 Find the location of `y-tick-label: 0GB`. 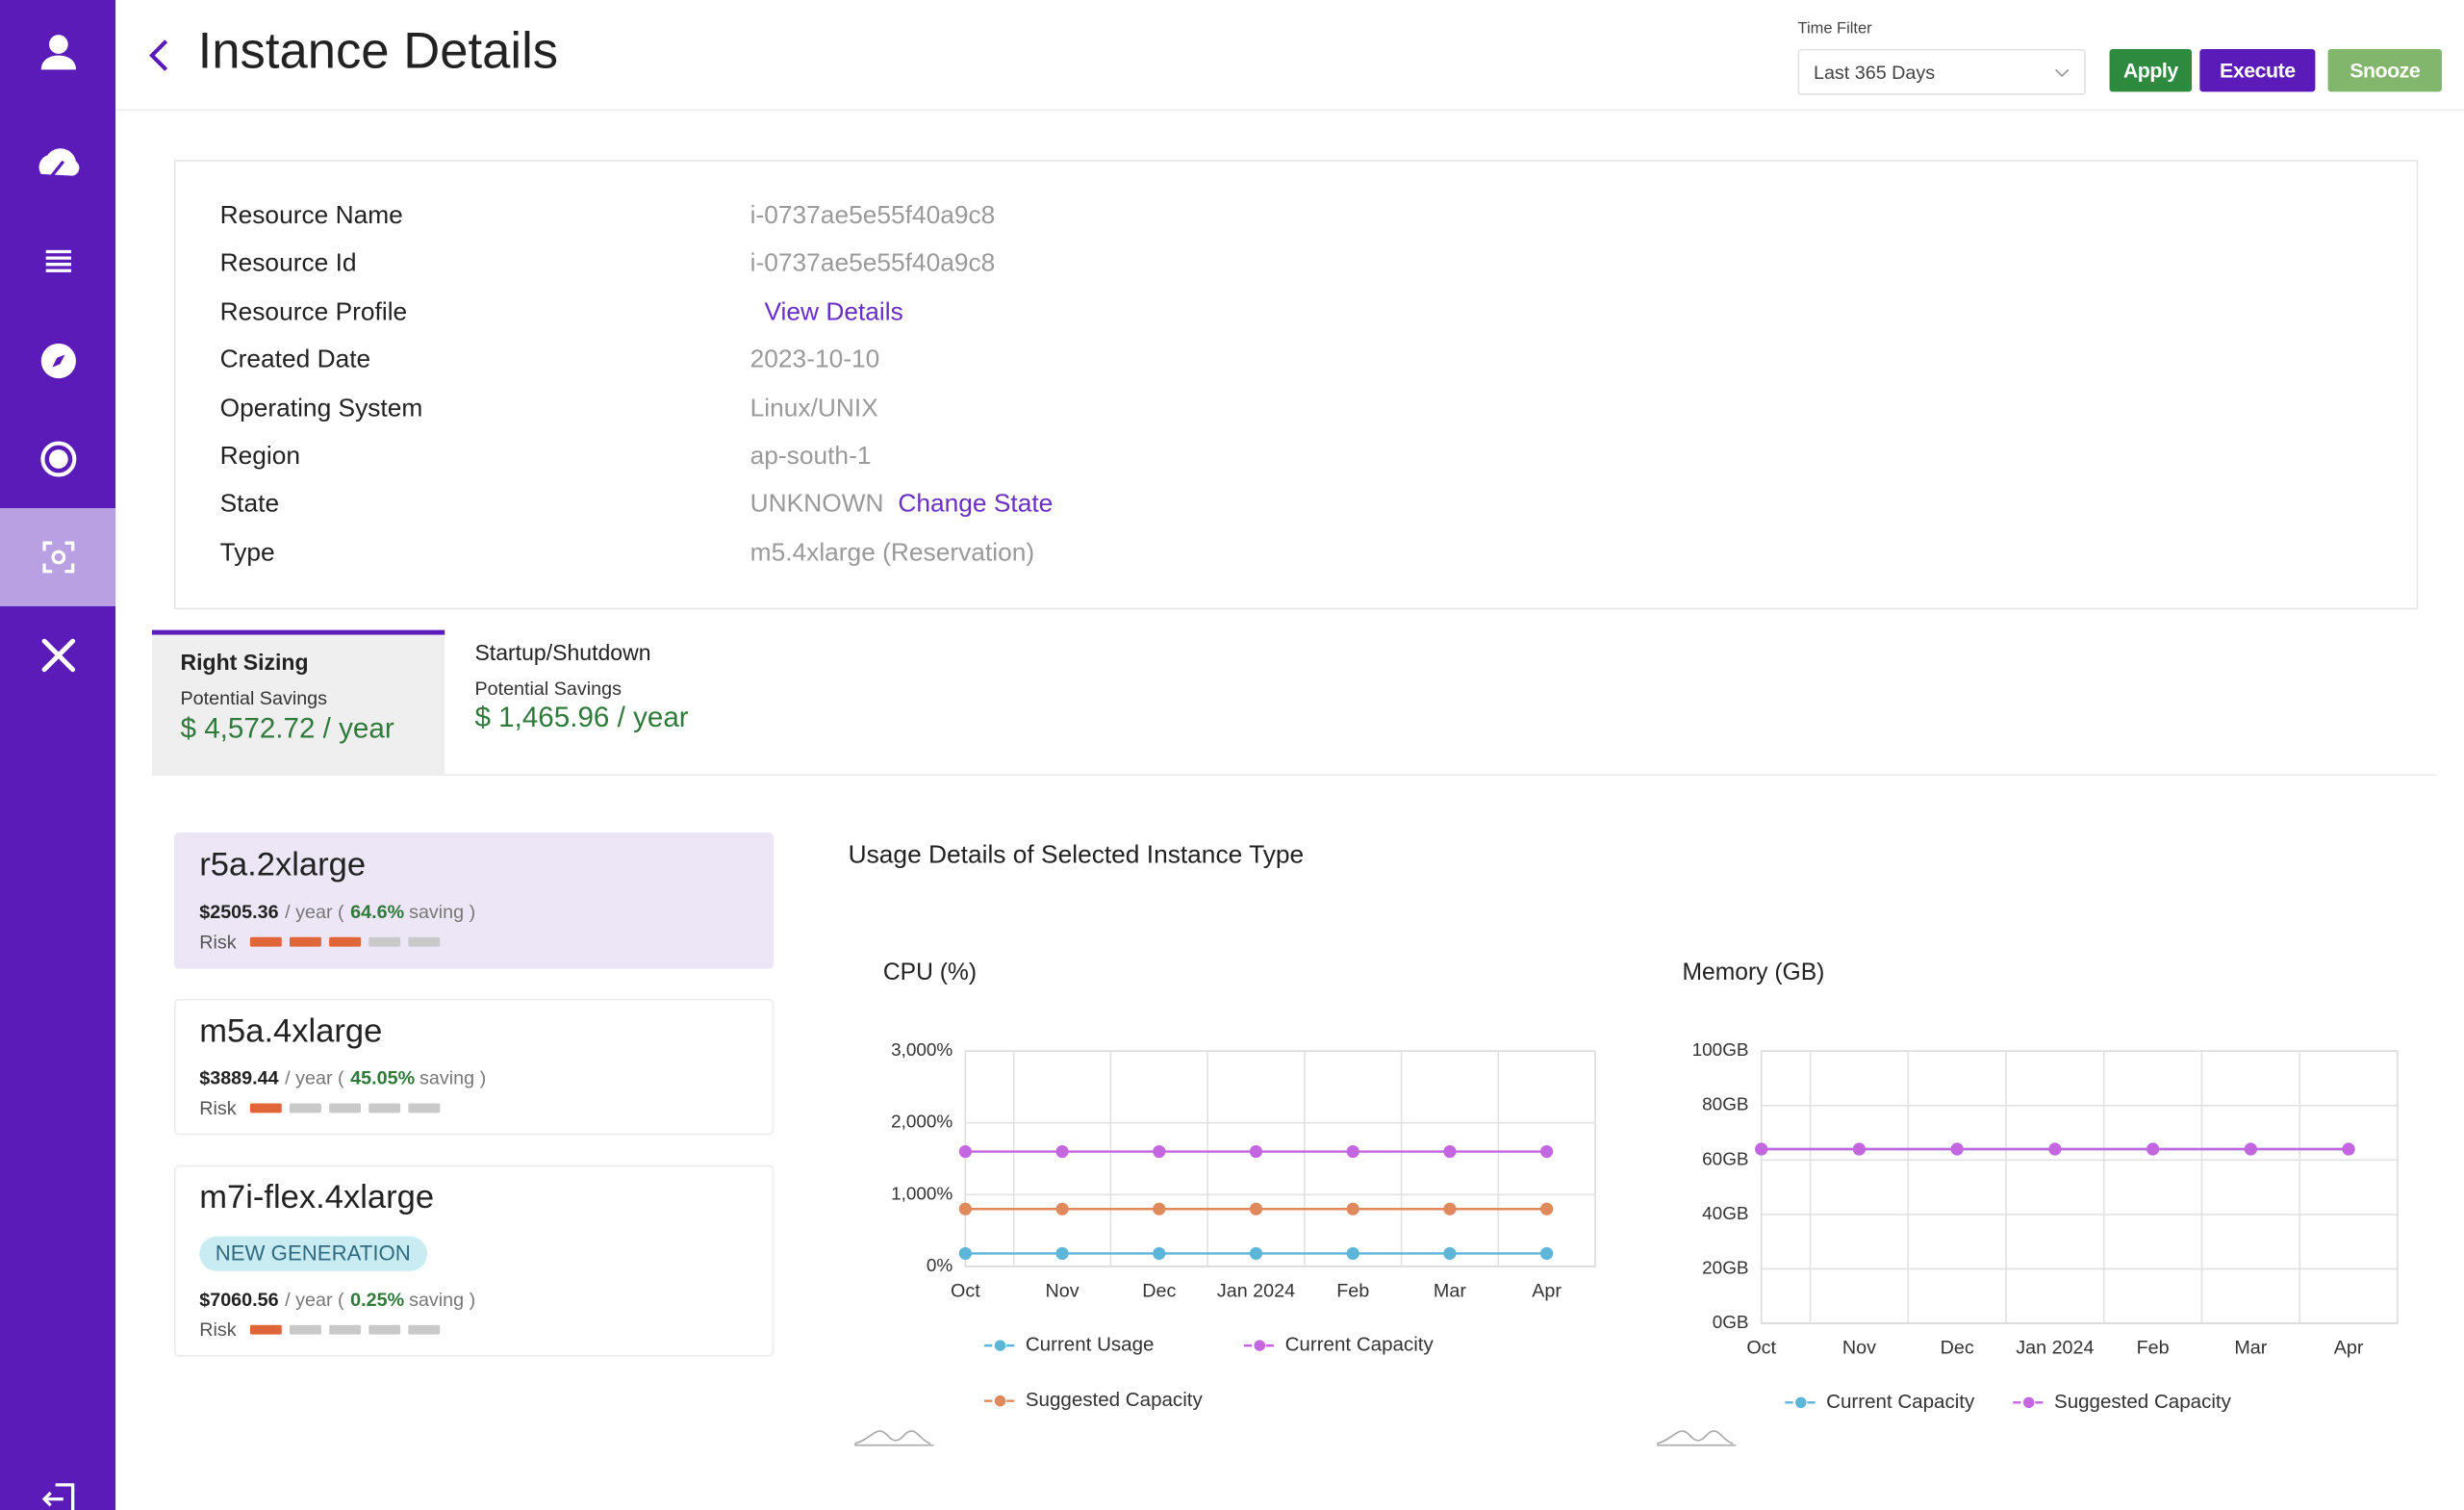

y-tick-label: 0GB is located at coordinates (1731, 1323).